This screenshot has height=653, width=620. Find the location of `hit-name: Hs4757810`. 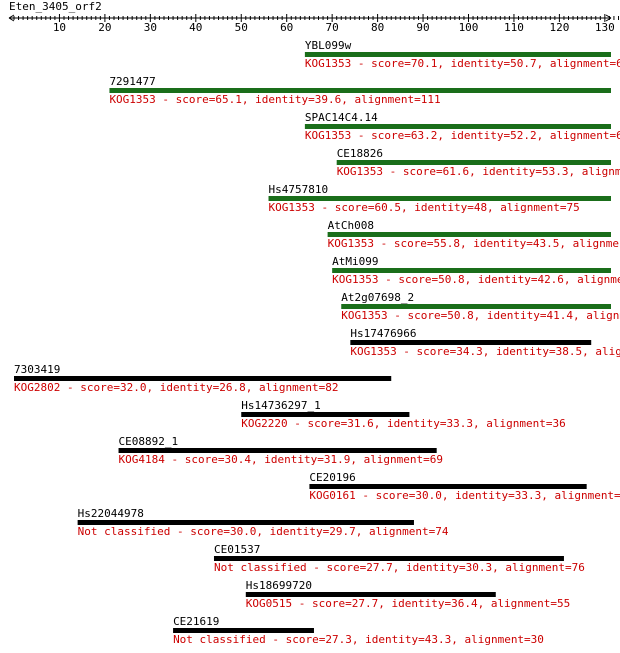

hit-name: Hs4757810 is located at coordinates (299, 189).